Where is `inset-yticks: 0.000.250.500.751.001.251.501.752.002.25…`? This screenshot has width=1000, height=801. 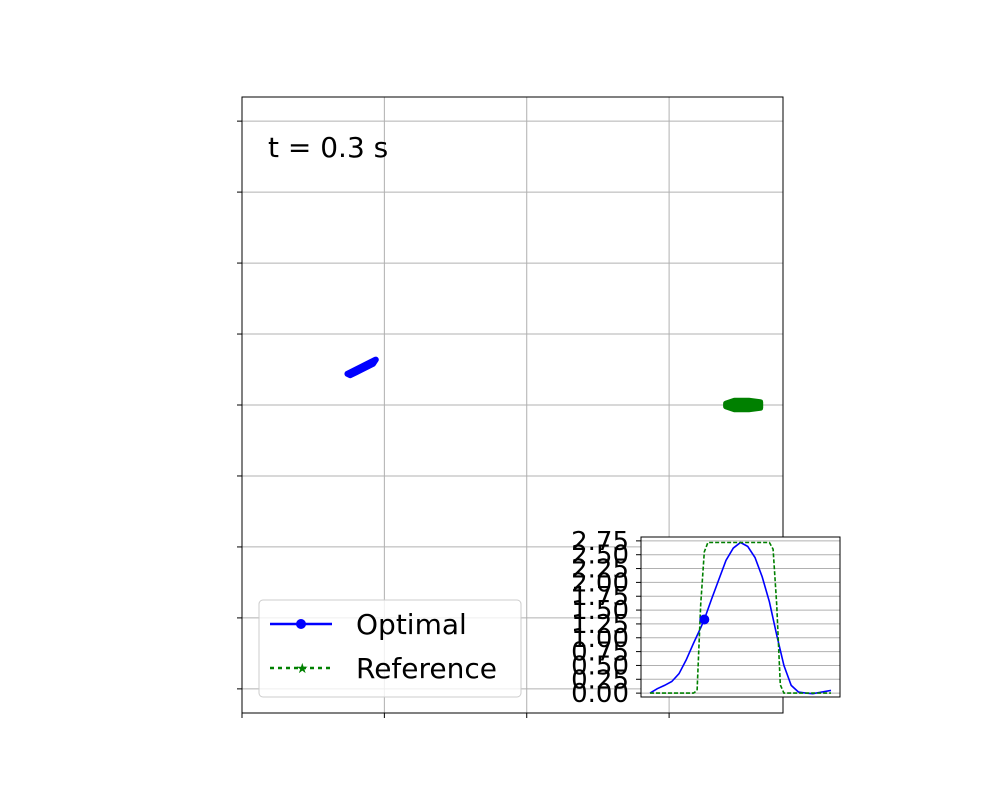 inset-yticks: 0.000.250.500.751.001.251.501.752.002.25… is located at coordinates (606, 618).